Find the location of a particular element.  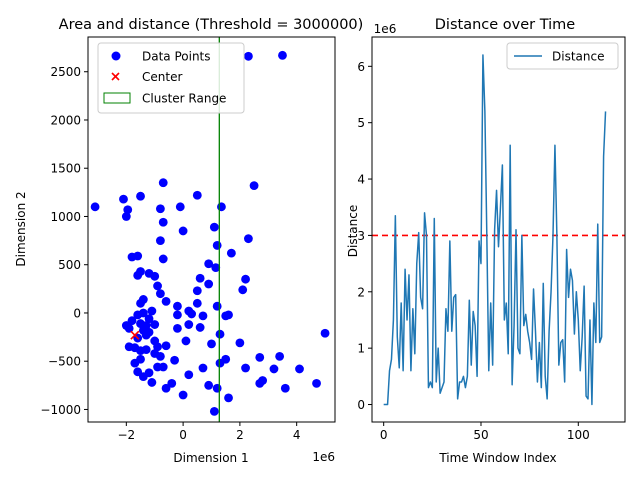

x-tick-label: 0 is located at coordinates (384, 435).